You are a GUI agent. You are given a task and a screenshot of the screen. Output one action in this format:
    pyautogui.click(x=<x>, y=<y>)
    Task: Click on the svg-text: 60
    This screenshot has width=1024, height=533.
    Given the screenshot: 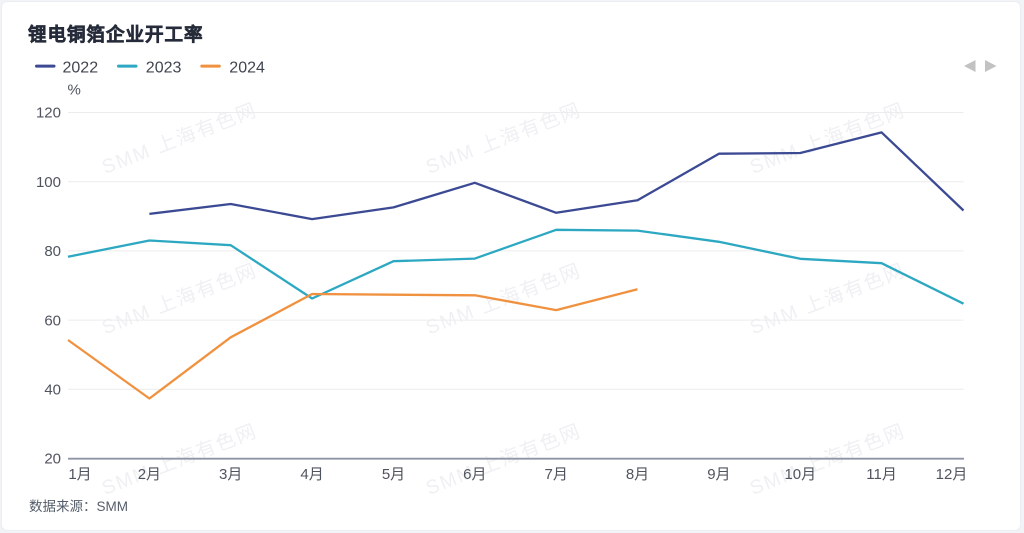 What is the action you would take?
    pyautogui.click(x=52, y=320)
    